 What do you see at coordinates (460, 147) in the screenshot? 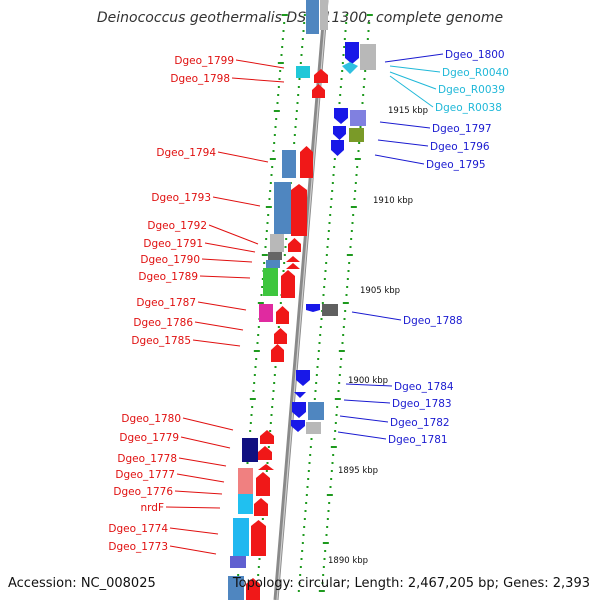
I see `gene-label: Dgeo_1796` at bounding box center [460, 147].